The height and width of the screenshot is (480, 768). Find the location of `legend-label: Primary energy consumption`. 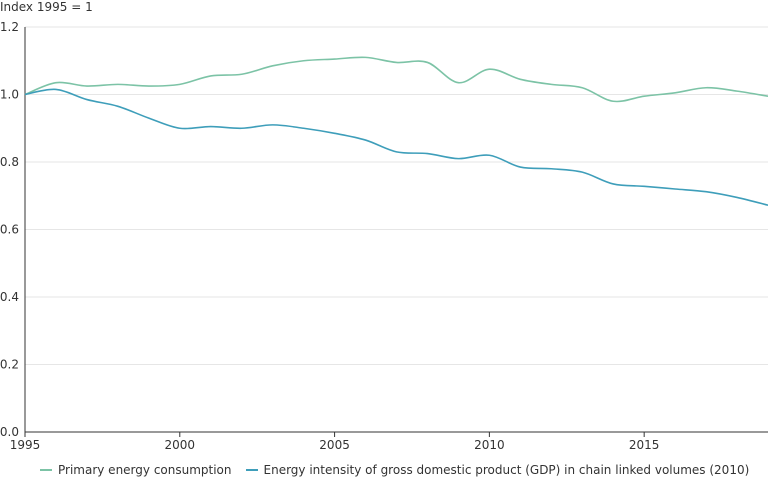

legend-label: Primary energy consumption is located at coordinates (145, 470).